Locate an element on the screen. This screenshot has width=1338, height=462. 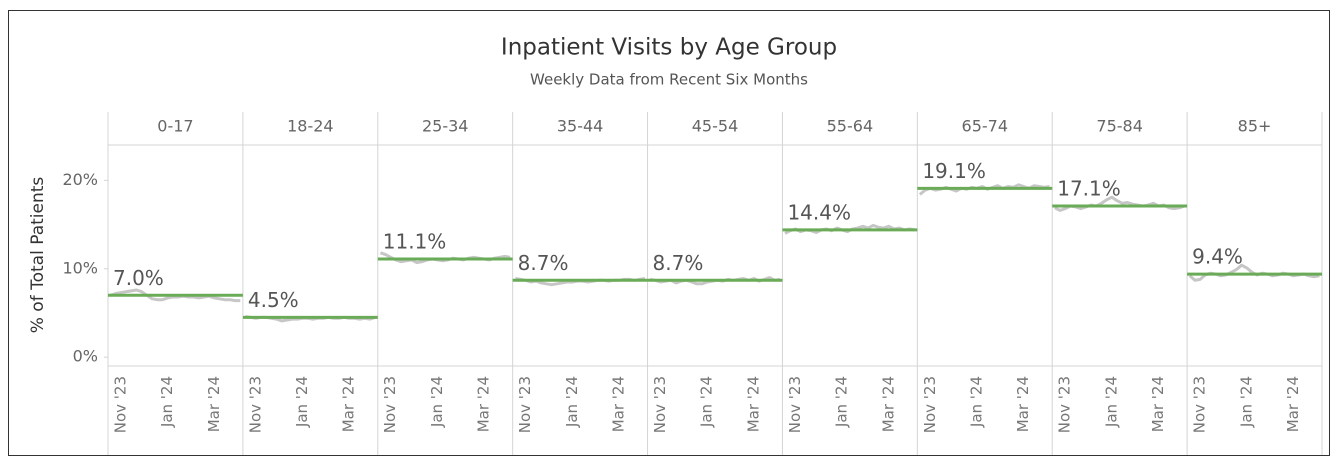
mean-label: 17.1% is located at coordinates (1089, 188).